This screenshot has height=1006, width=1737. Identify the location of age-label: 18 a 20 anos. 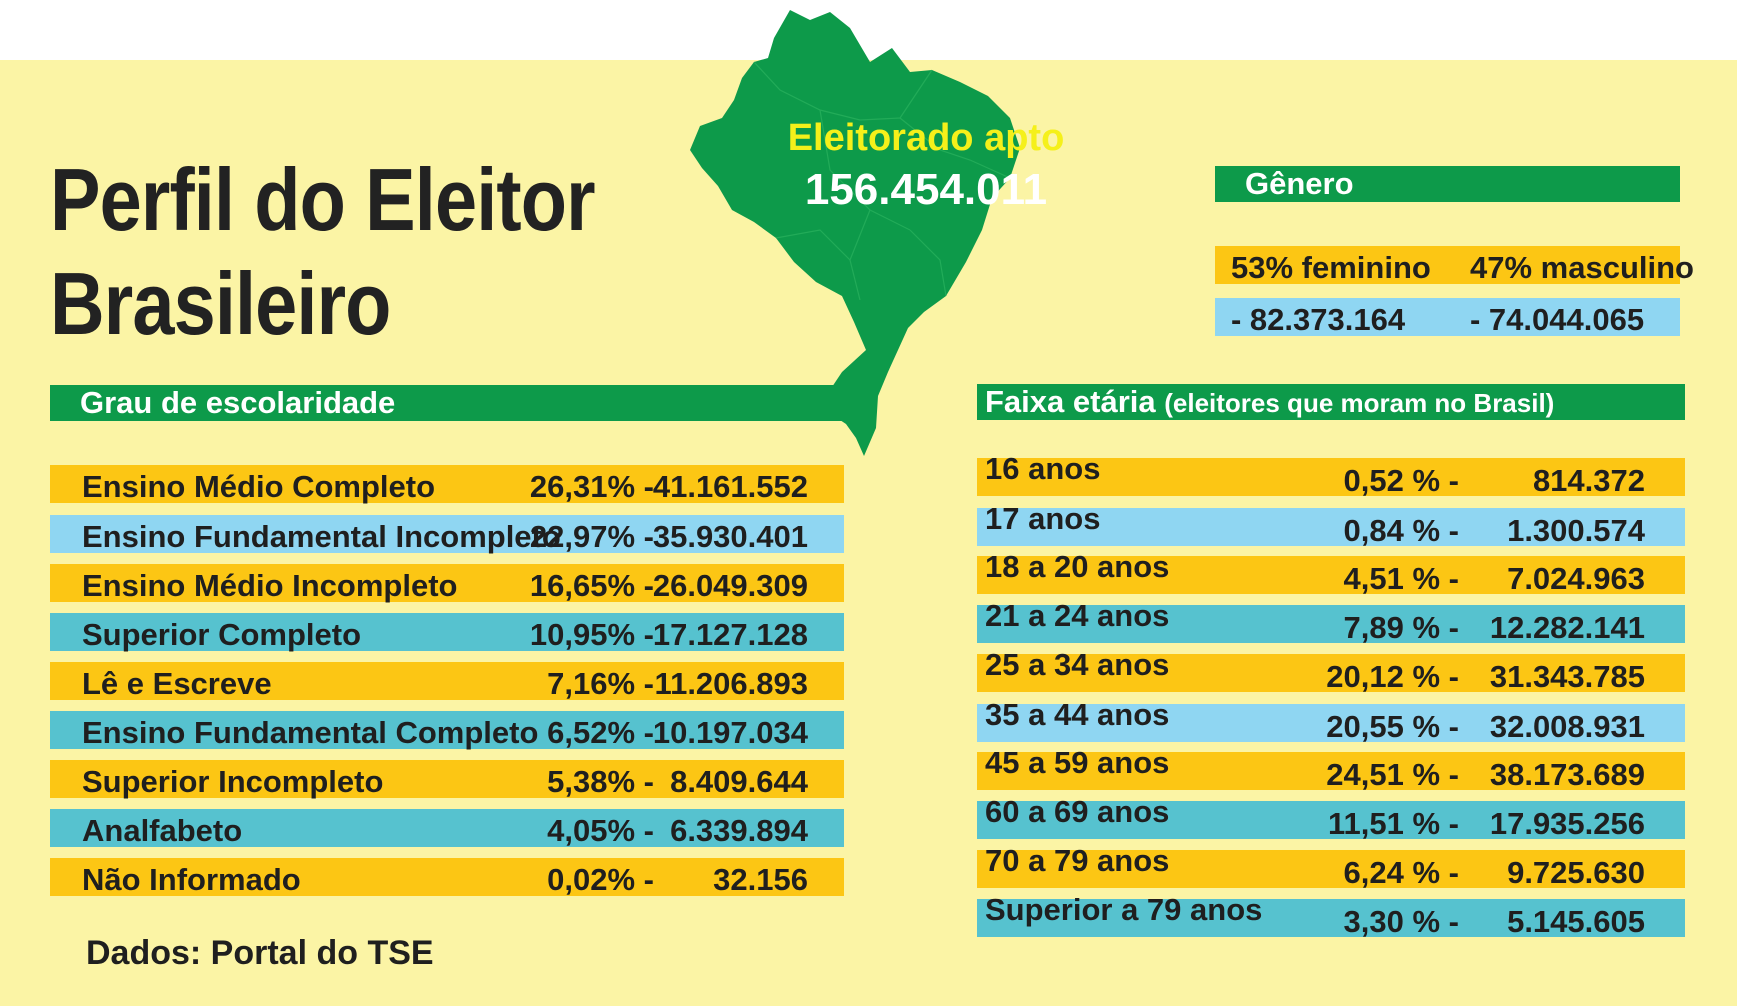
(1077, 566).